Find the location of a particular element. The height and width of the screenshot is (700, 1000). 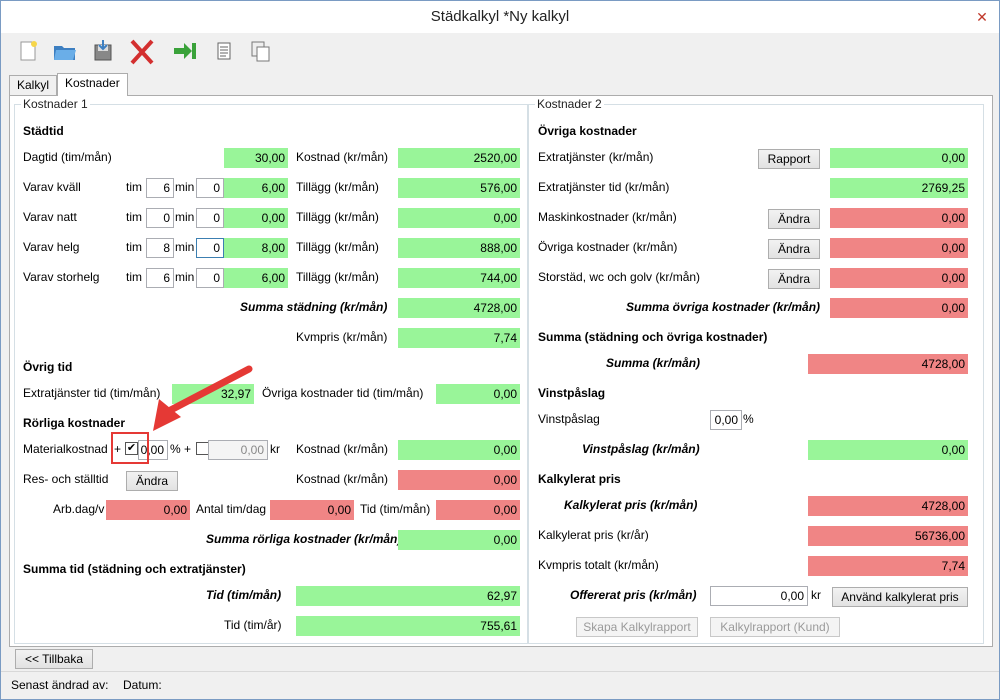

offererat-pris-input: 0,00 is located at coordinates (759, 596).